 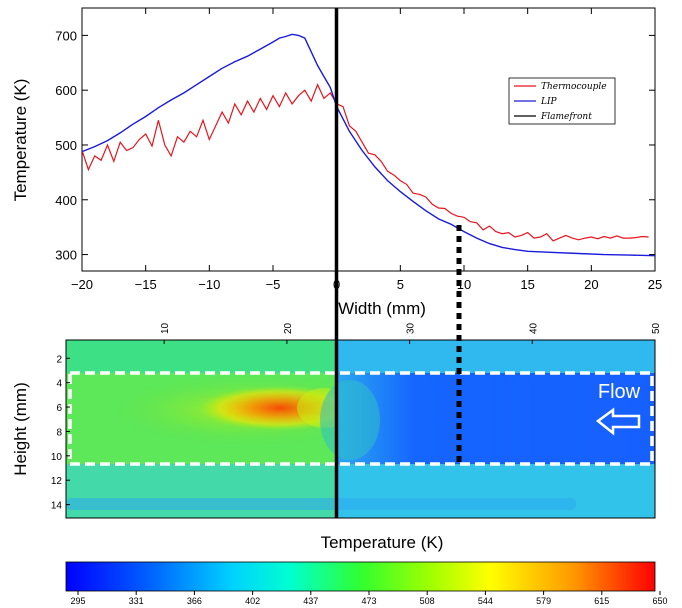 What do you see at coordinates (59, 408) in the screenshot?
I see `heatmap-y-tick-label: 6` at bounding box center [59, 408].